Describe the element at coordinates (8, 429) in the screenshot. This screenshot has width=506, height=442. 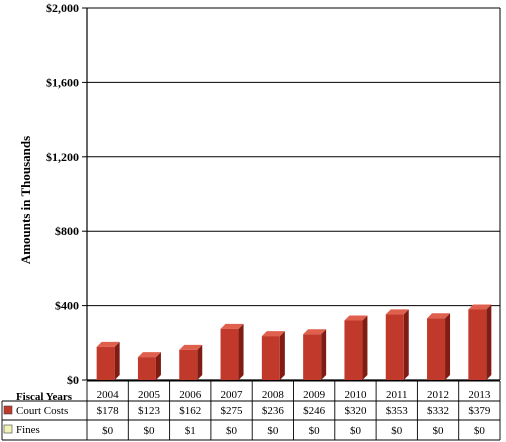
I see `fines-legend-swatch` at that location.